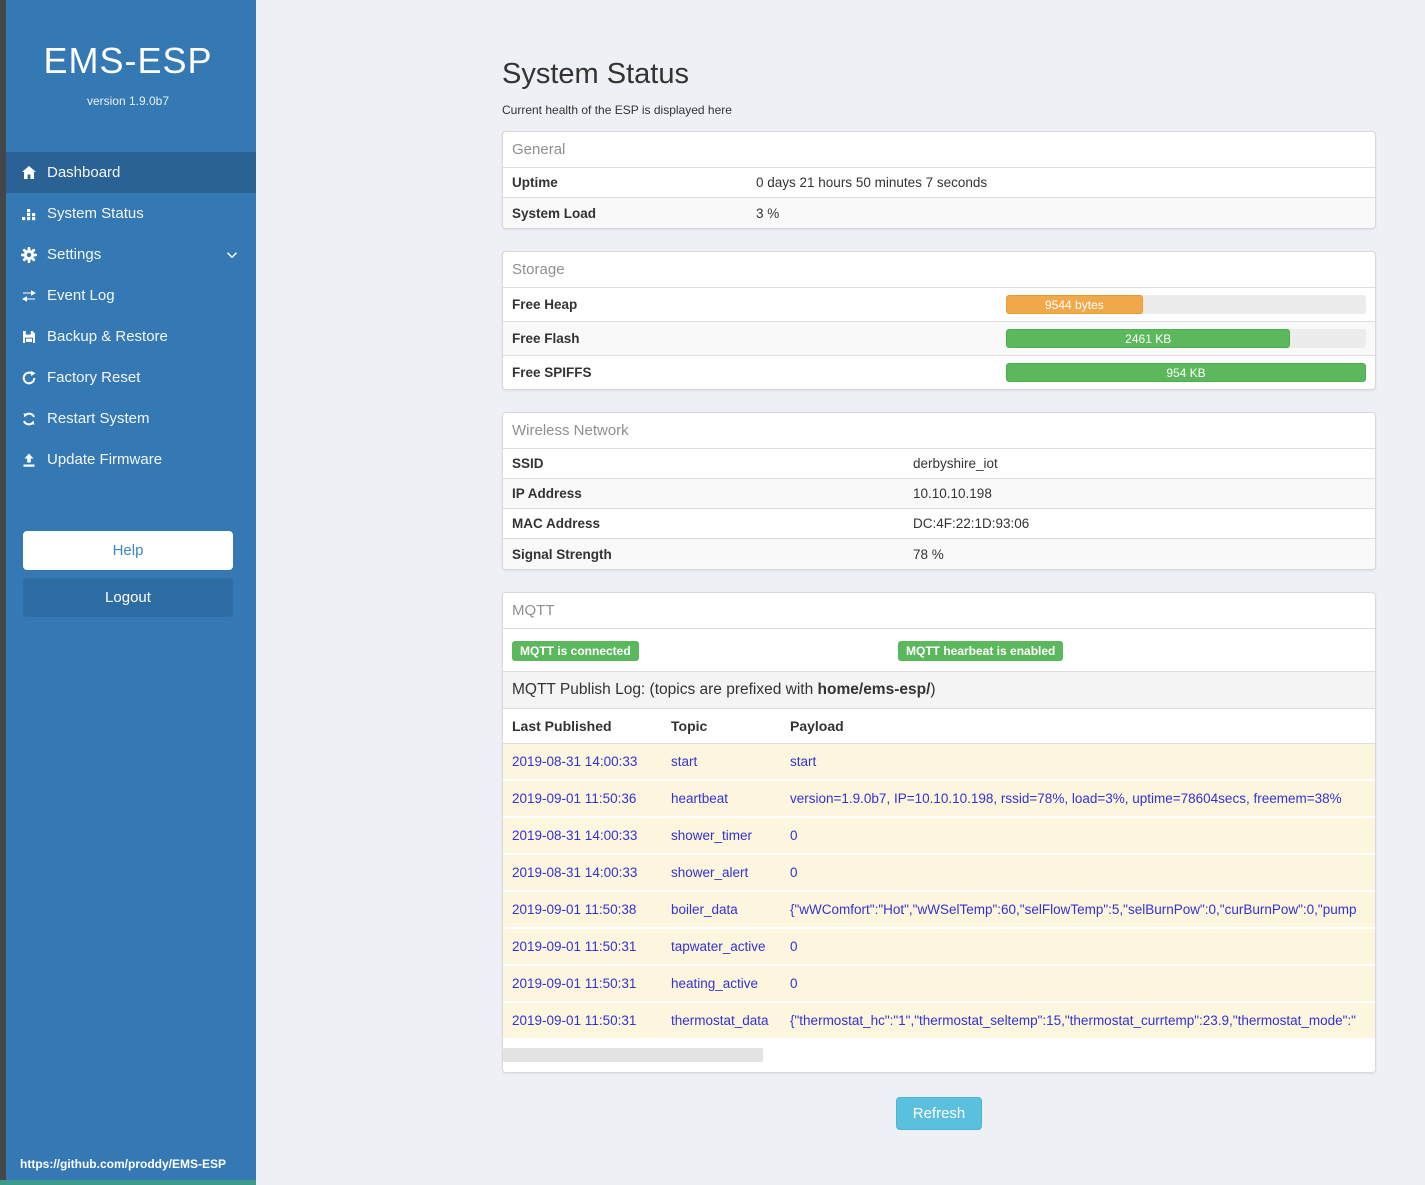  What do you see at coordinates (971, 523) in the screenshot?
I see `row-value: DC:4F:22:1D:93:06` at bounding box center [971, 523].